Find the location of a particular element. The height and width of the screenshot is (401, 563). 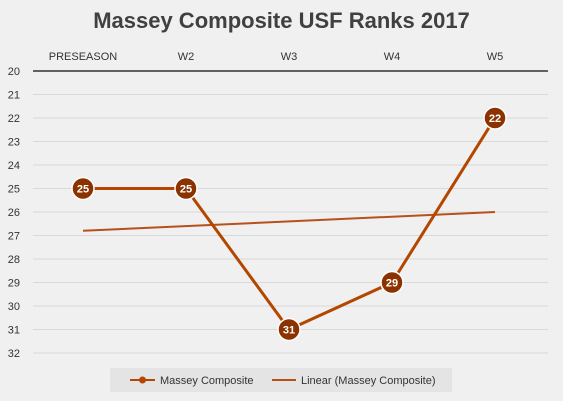

data-point-w3 is located at coordinates (289, 329).